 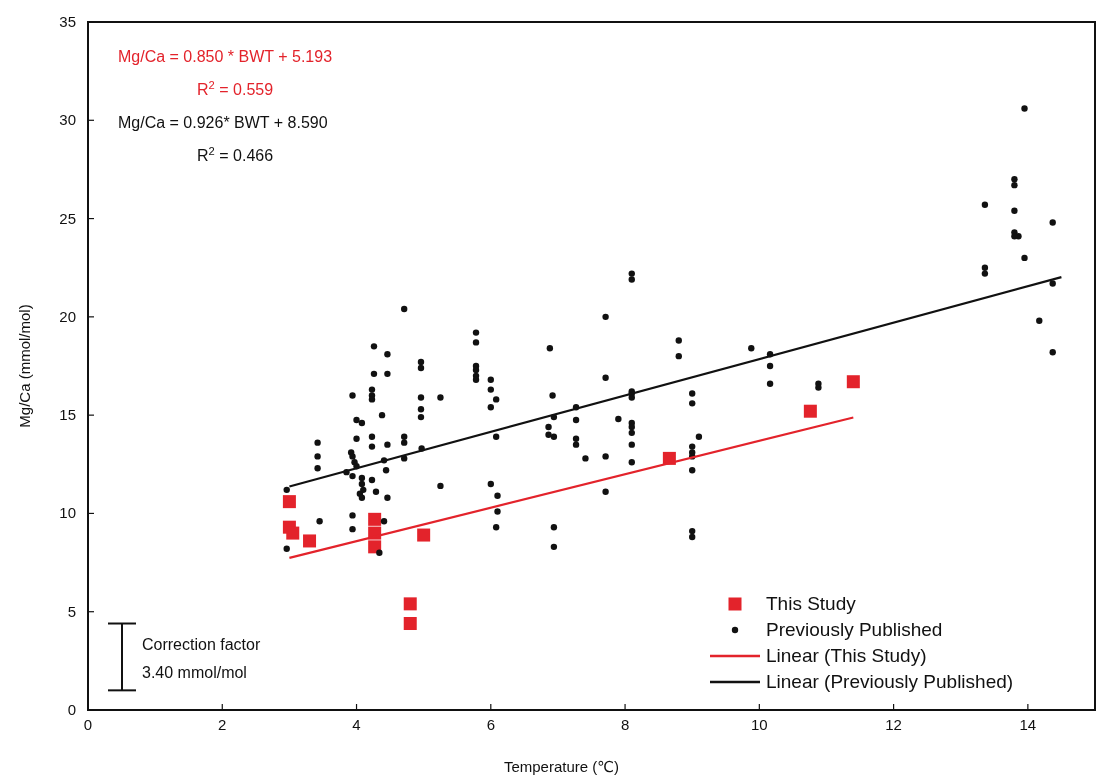 What do you see at coordinates (625, 724) in the screenshot?
I see `x-tick-label: 8` at bounding box center [625, 724].